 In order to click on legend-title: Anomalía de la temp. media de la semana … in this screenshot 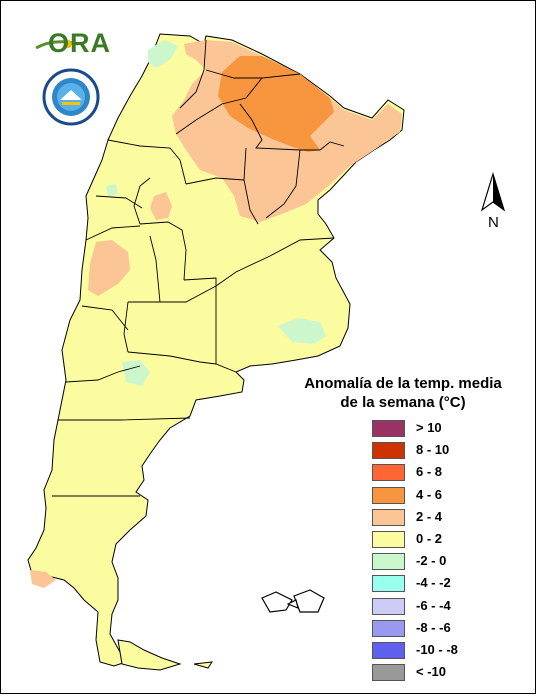, I will do `click(403, 393)`.